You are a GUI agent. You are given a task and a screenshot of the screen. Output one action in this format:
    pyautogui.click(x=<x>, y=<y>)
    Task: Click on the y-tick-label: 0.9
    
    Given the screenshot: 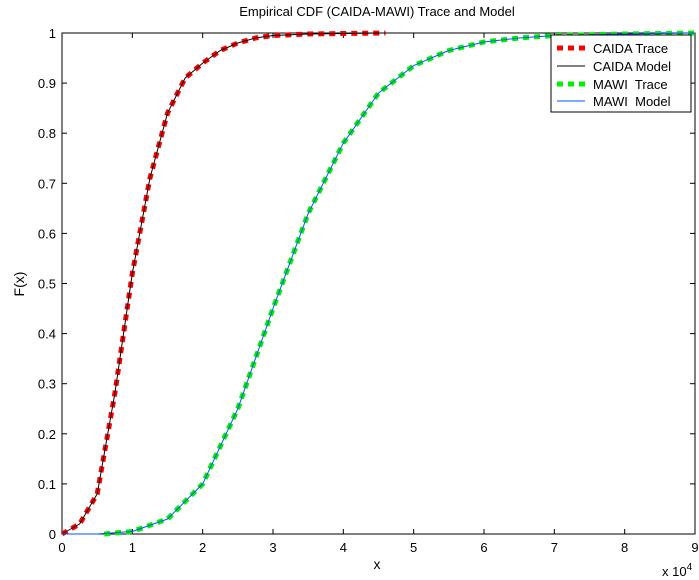 What is the action you would take?
    pyautogui.click(x=47, y=83)
    